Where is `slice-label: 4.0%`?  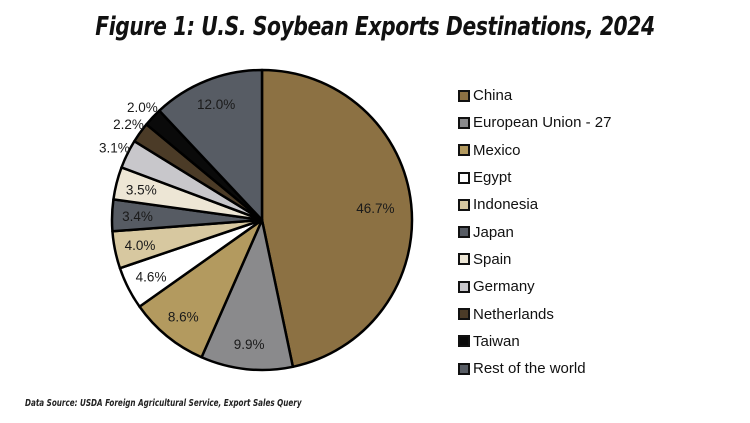 slice-label: 4.0% is located at coordinates (140, 245).